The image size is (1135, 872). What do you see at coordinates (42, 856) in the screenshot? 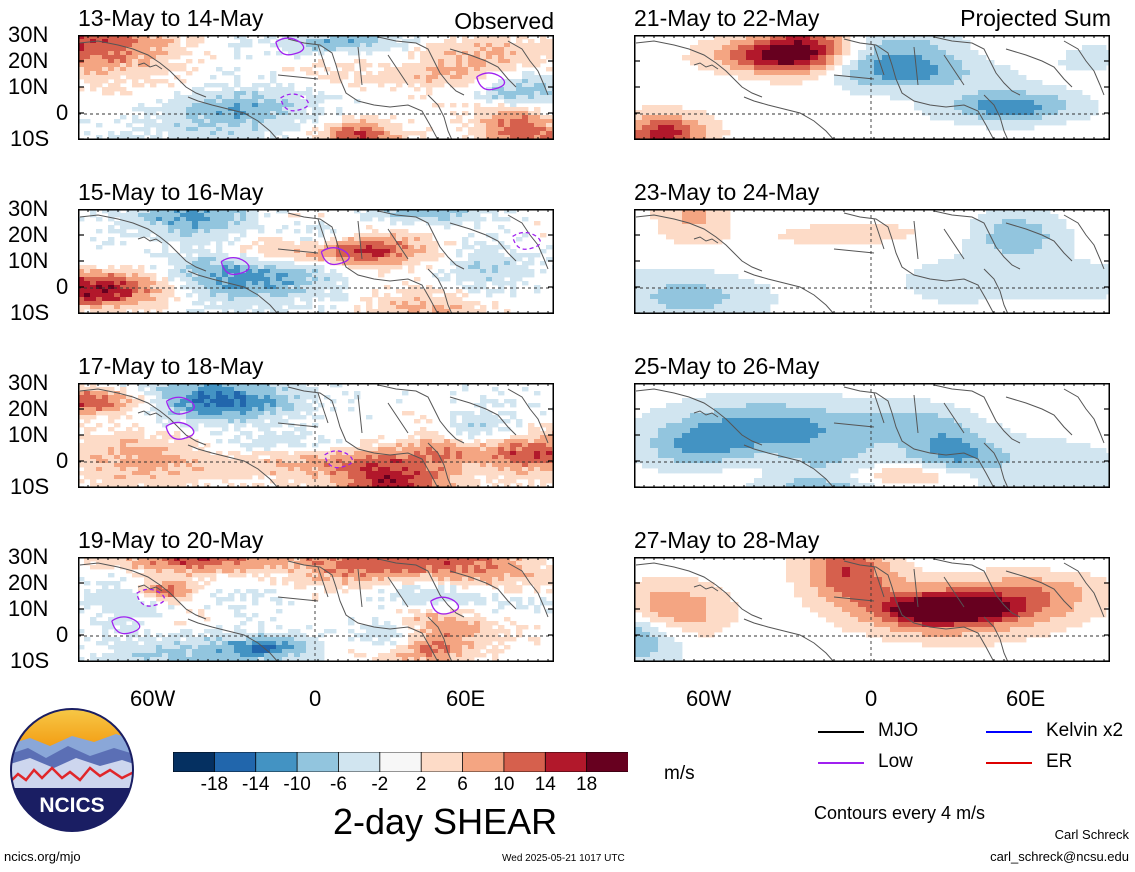
I see `site-url: ncics.org/mjo` at bounding box center [42, 856].